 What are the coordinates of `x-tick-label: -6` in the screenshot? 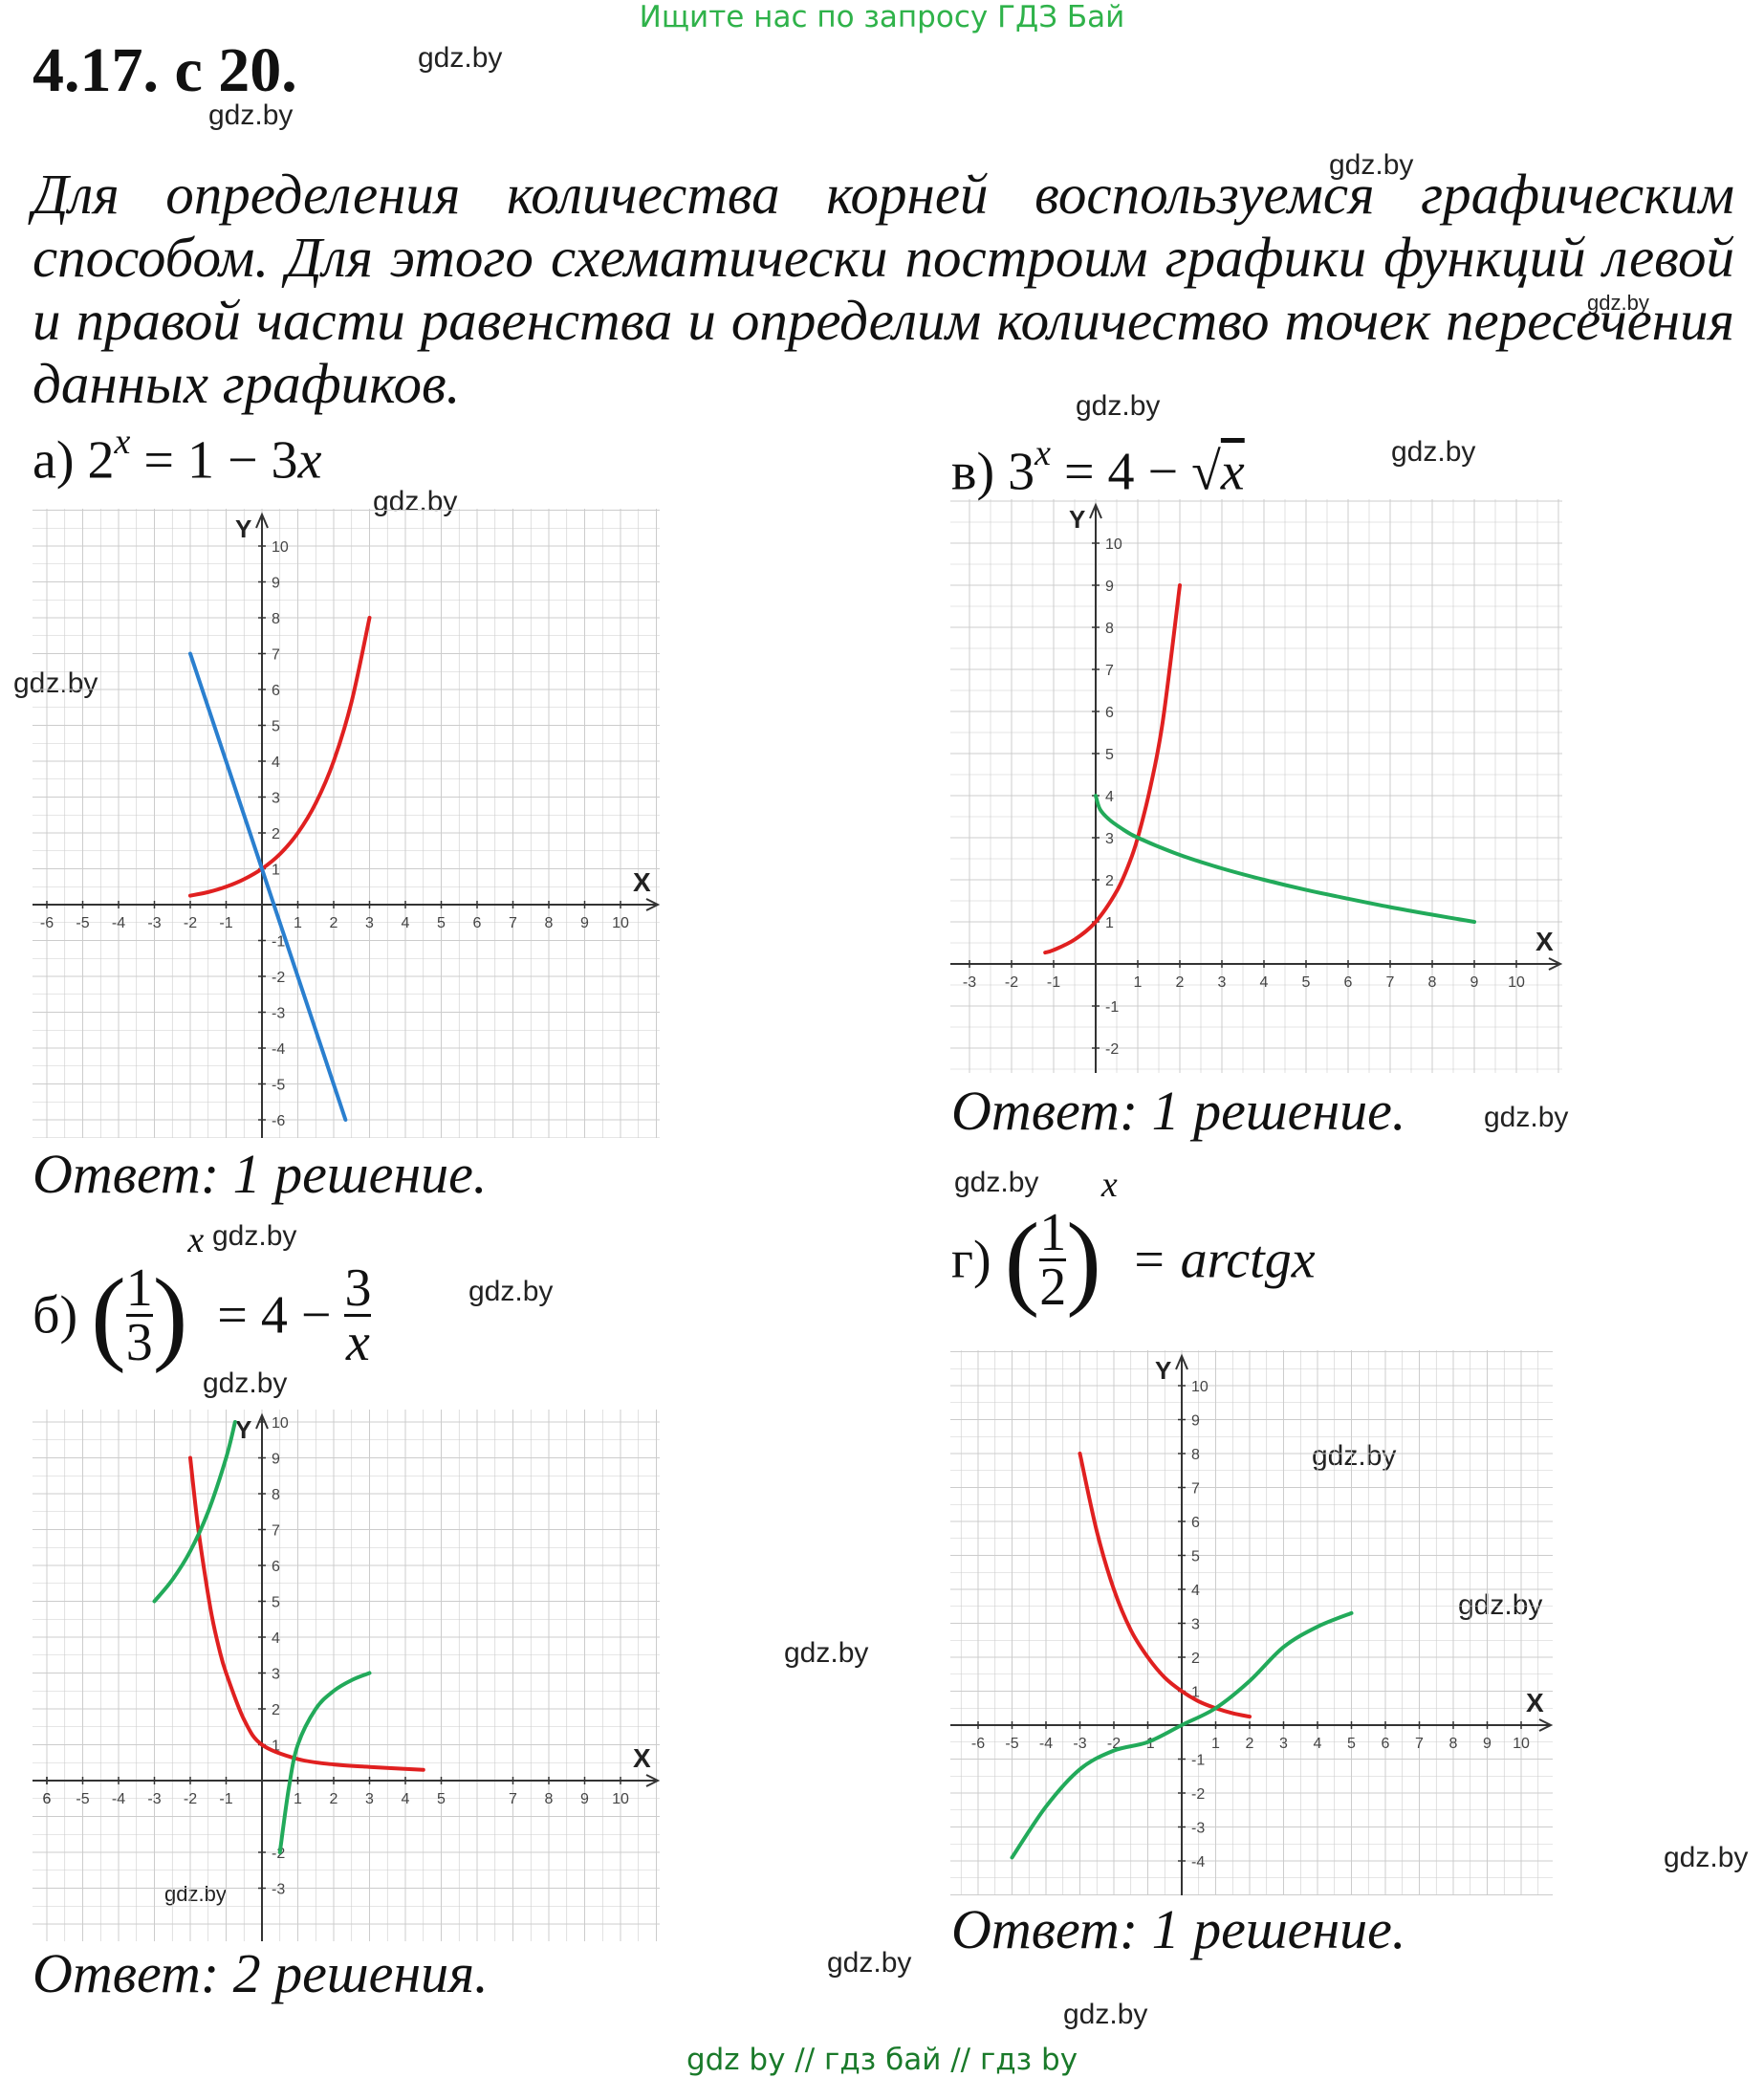 It's located at (47, 923).